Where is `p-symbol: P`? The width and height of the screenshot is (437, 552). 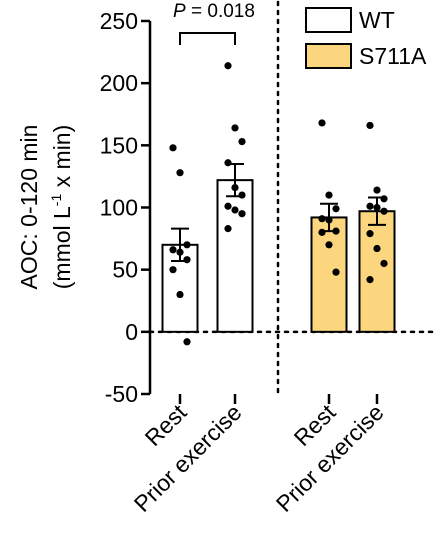
p-symbol: P is located at coordinates (179, 11).